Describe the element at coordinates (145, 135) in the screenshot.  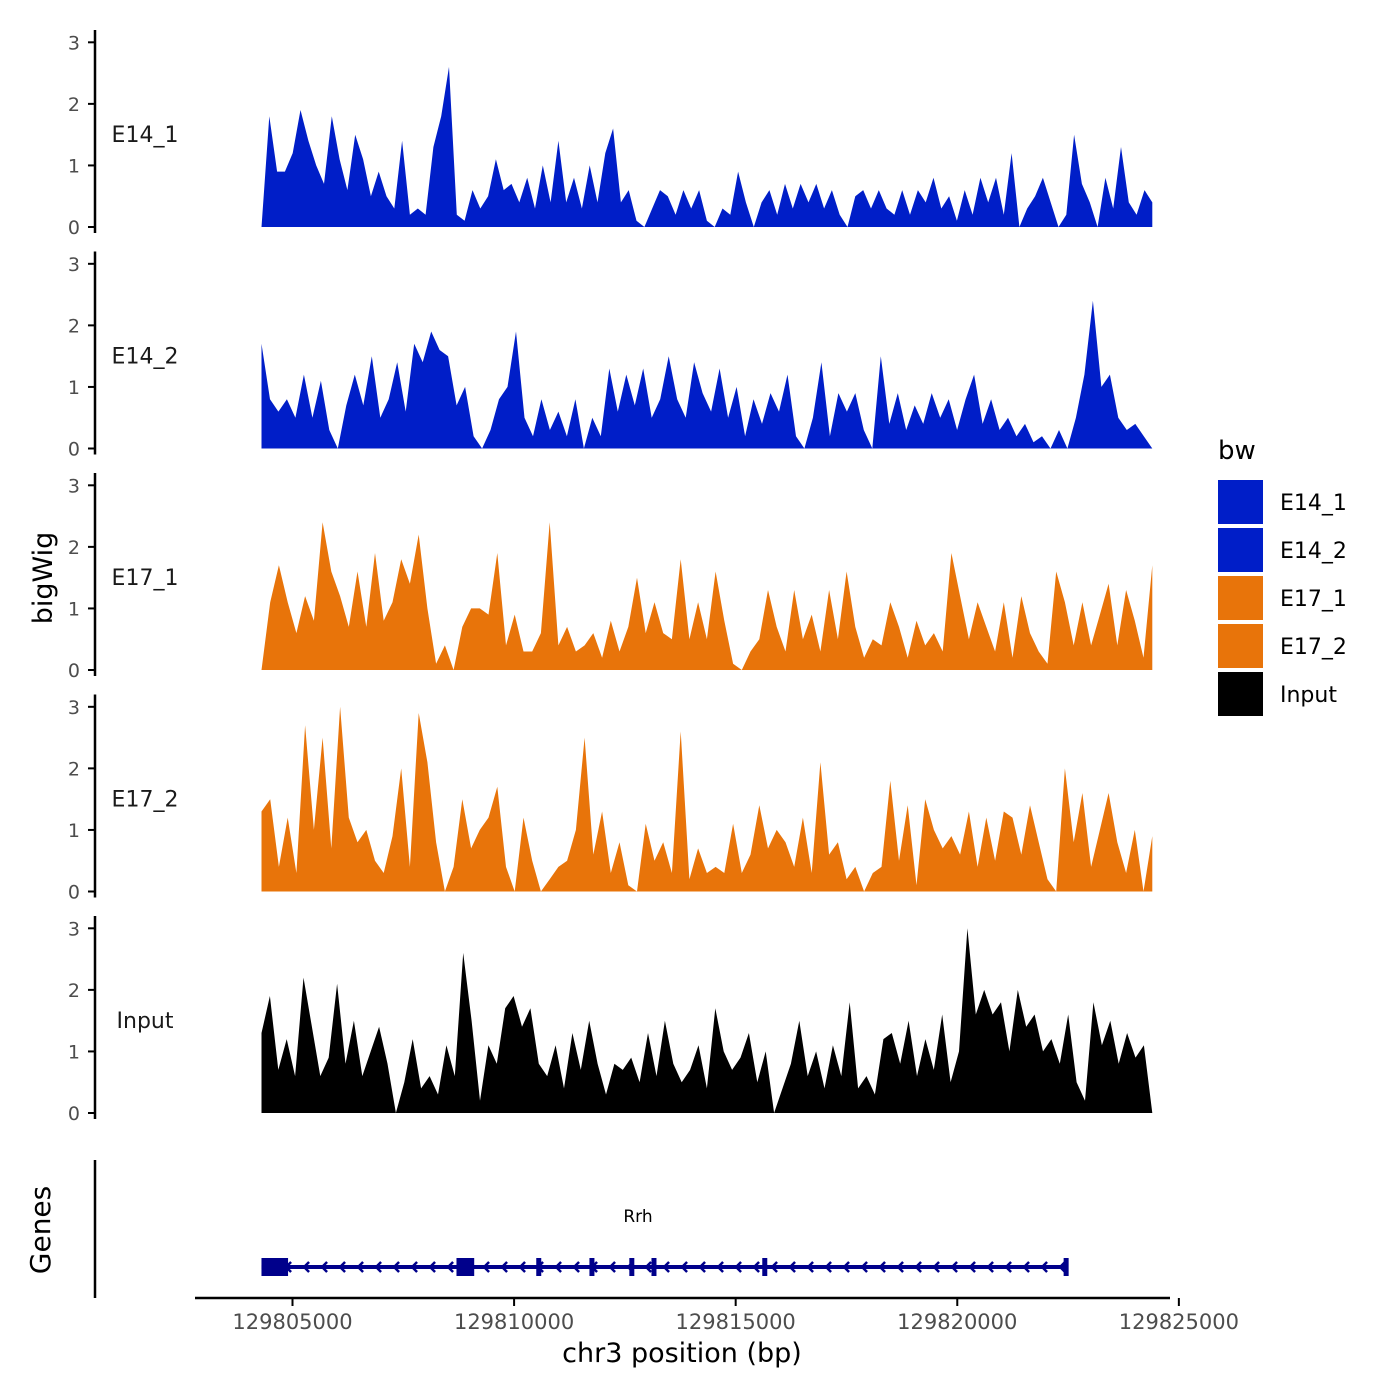
I see `track-label-E14_1: E14_1` at that location.